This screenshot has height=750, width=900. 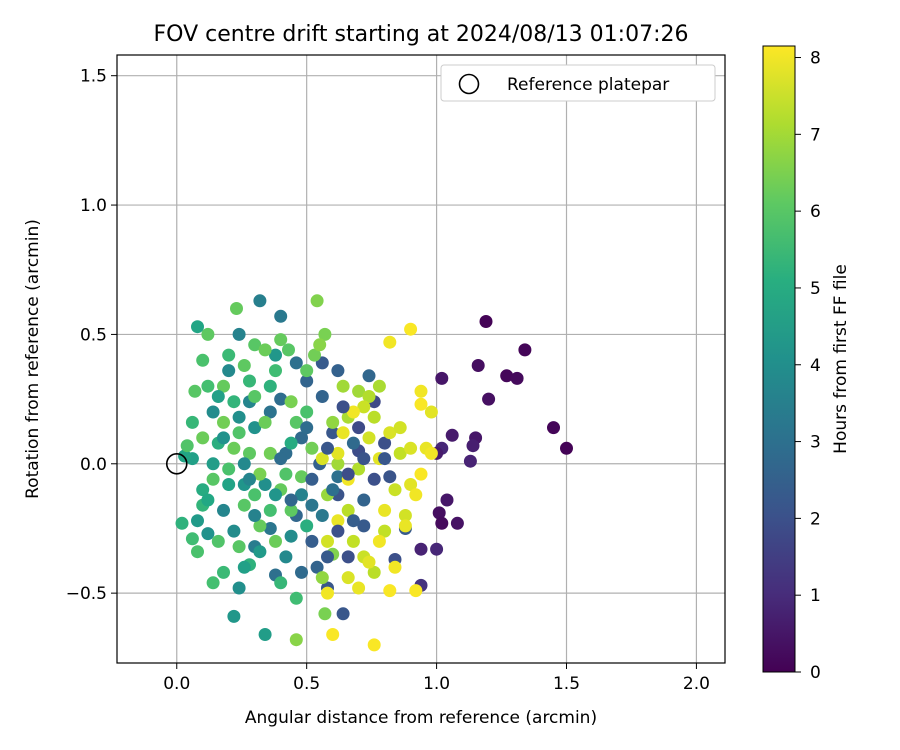 What do you see at coordinates (91, 335) in the screenshot?
I see `y-axis-ticks: −0.5 0.0 0.5 1.0 1.5` at bounding box center [91, 335].